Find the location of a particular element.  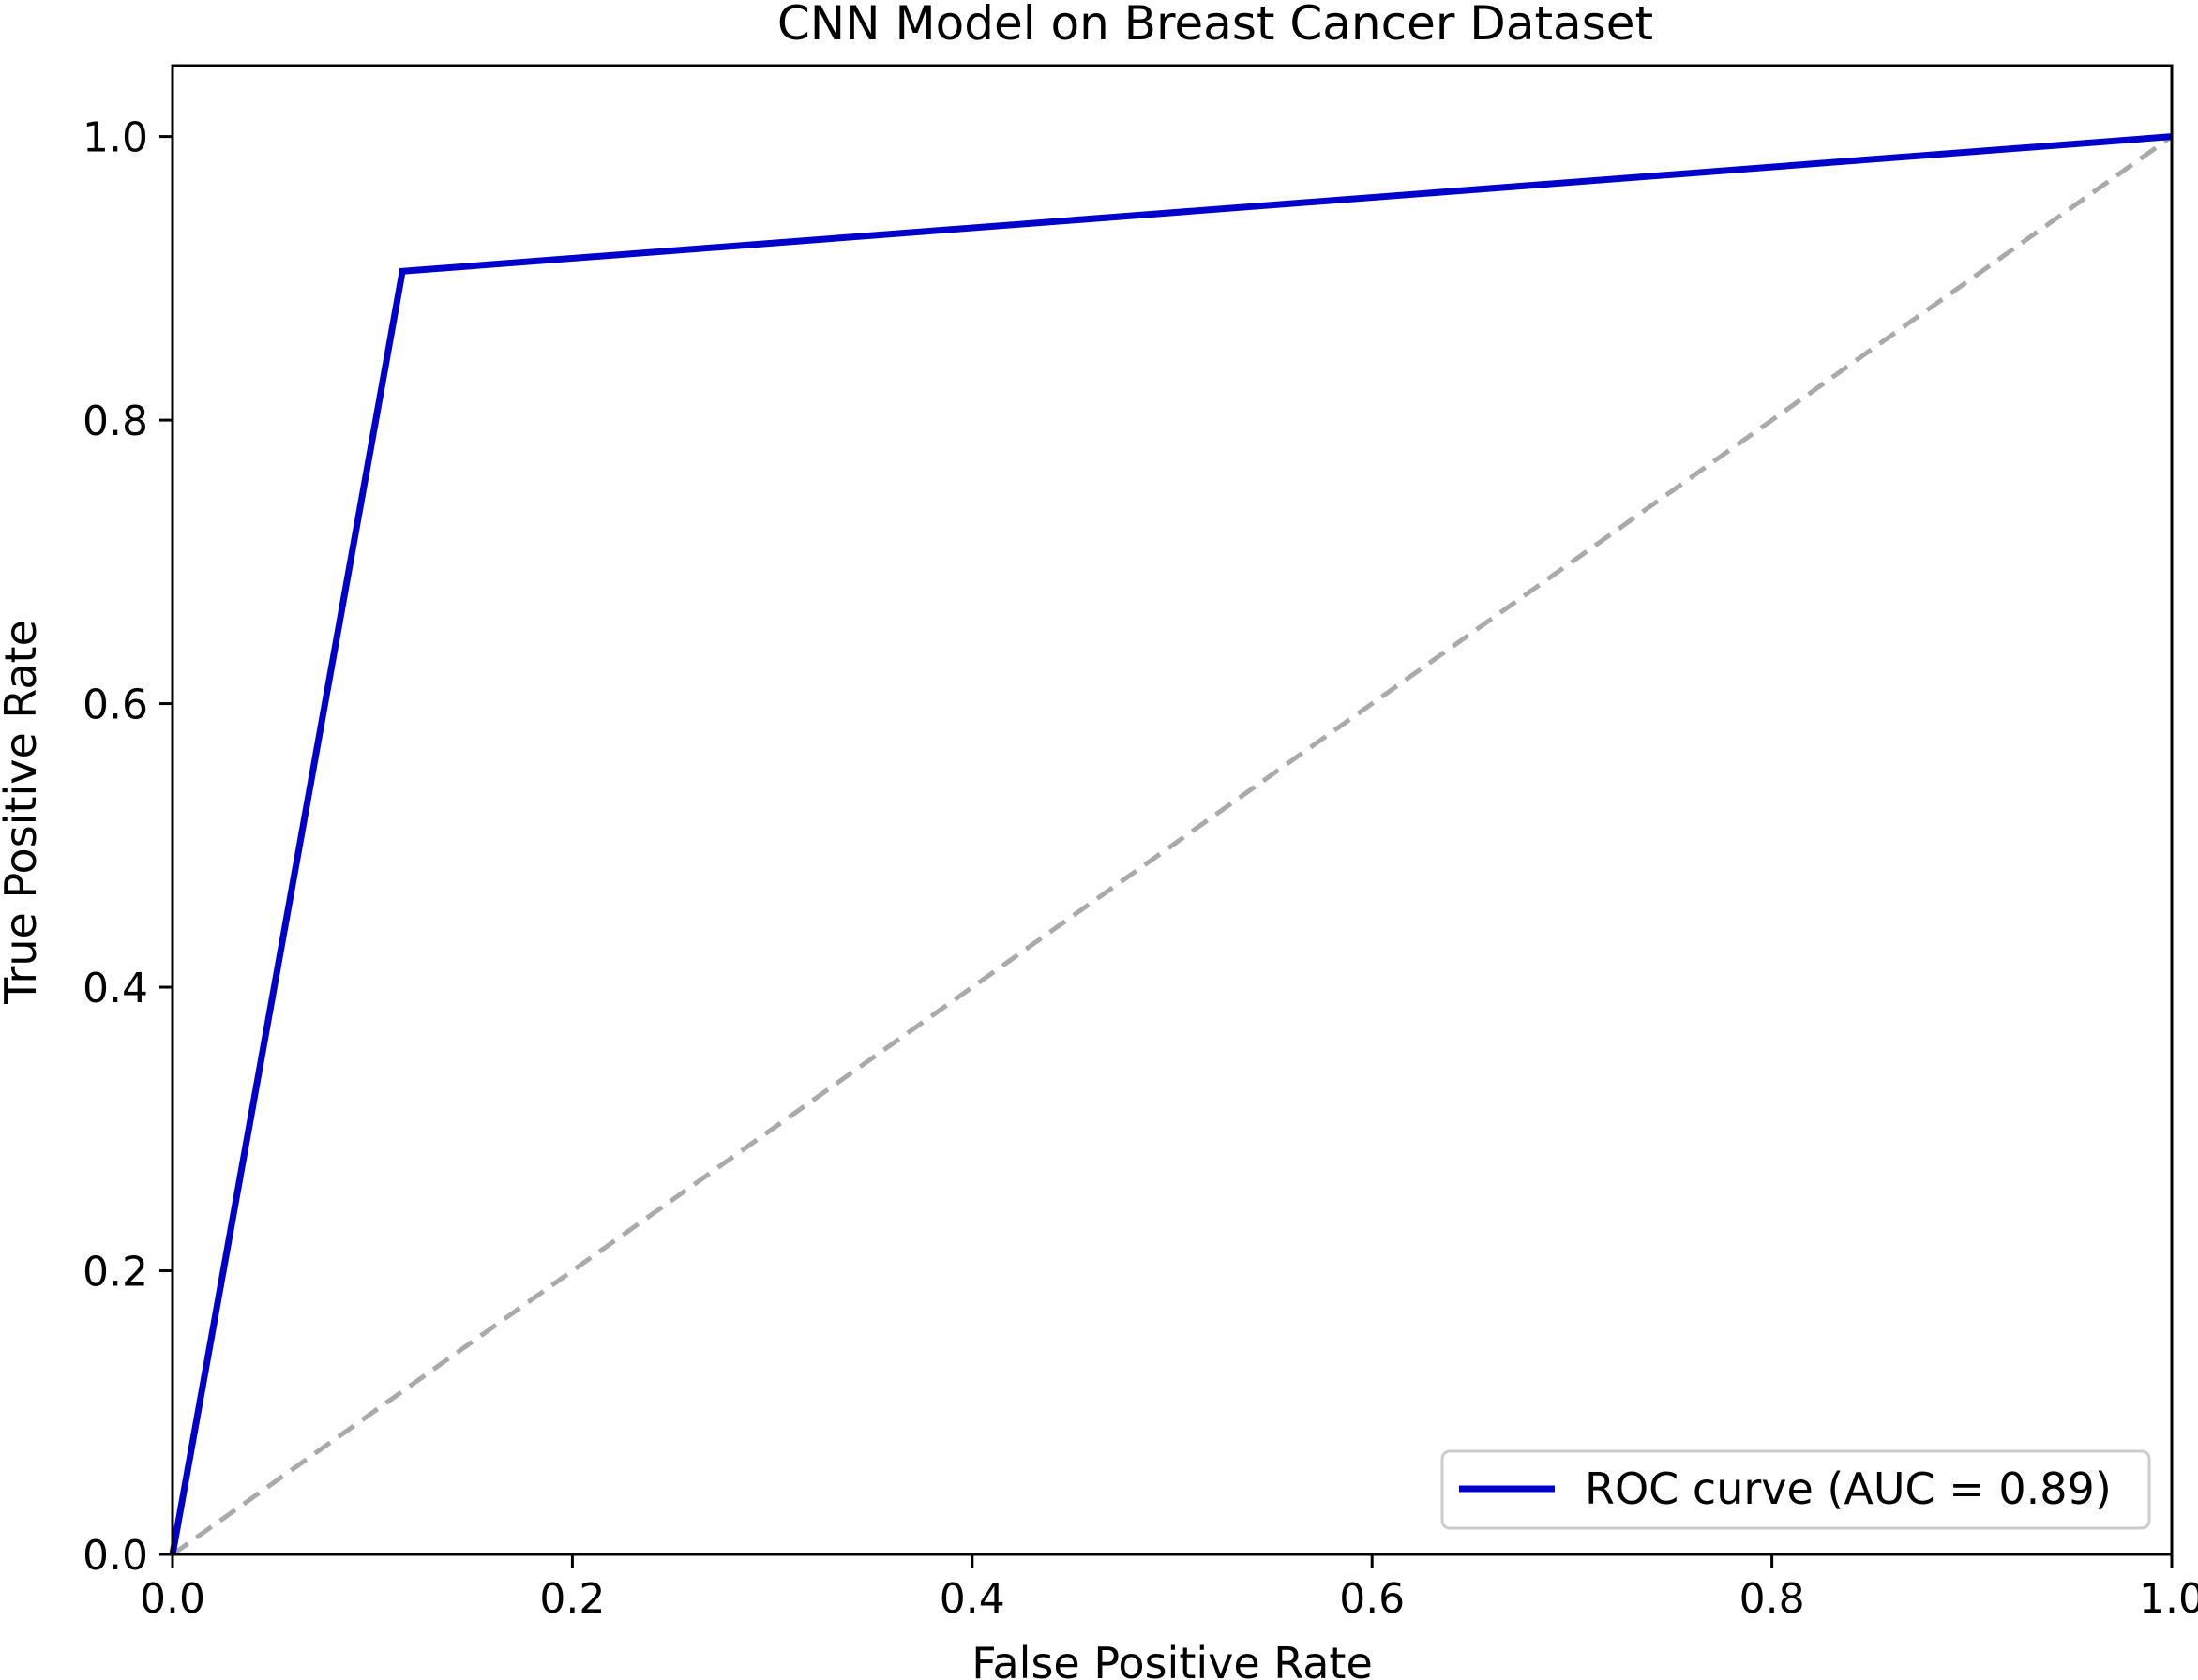

y-tick-label: 0.4 is located at coordinates (115, 989).